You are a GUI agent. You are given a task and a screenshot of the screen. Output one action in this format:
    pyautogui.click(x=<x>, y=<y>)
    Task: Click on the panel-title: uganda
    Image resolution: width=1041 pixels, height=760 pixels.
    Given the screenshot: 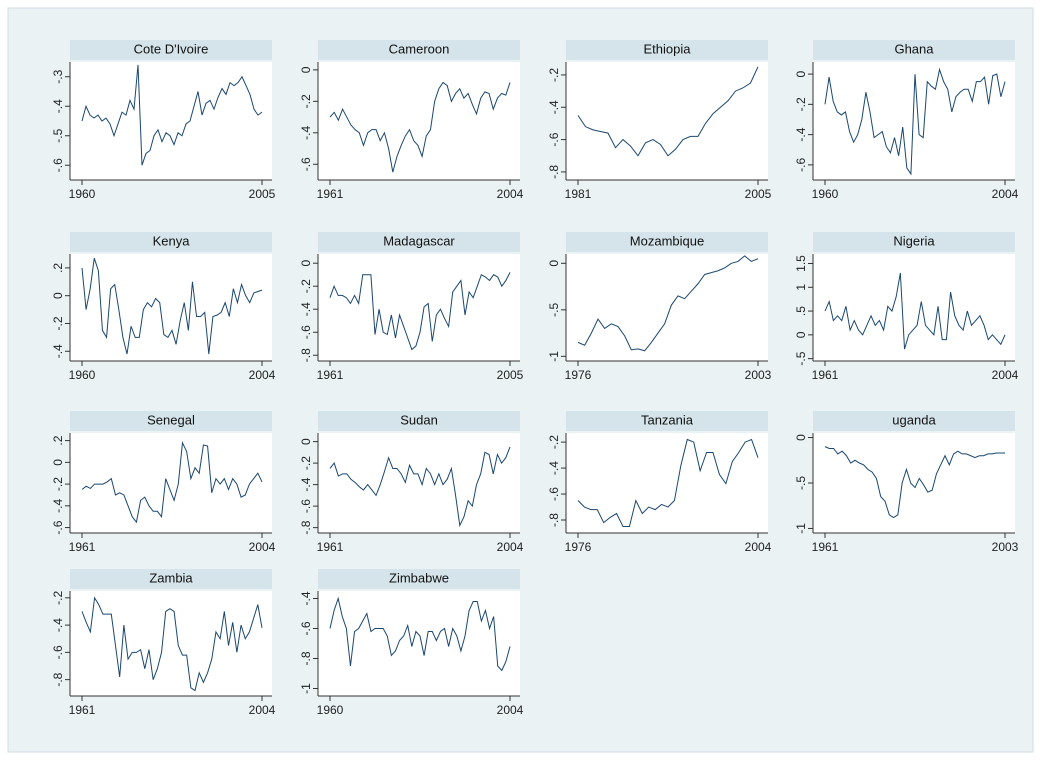 What is the action you would take?
    pyautogui.click(x=914, y=419)
    